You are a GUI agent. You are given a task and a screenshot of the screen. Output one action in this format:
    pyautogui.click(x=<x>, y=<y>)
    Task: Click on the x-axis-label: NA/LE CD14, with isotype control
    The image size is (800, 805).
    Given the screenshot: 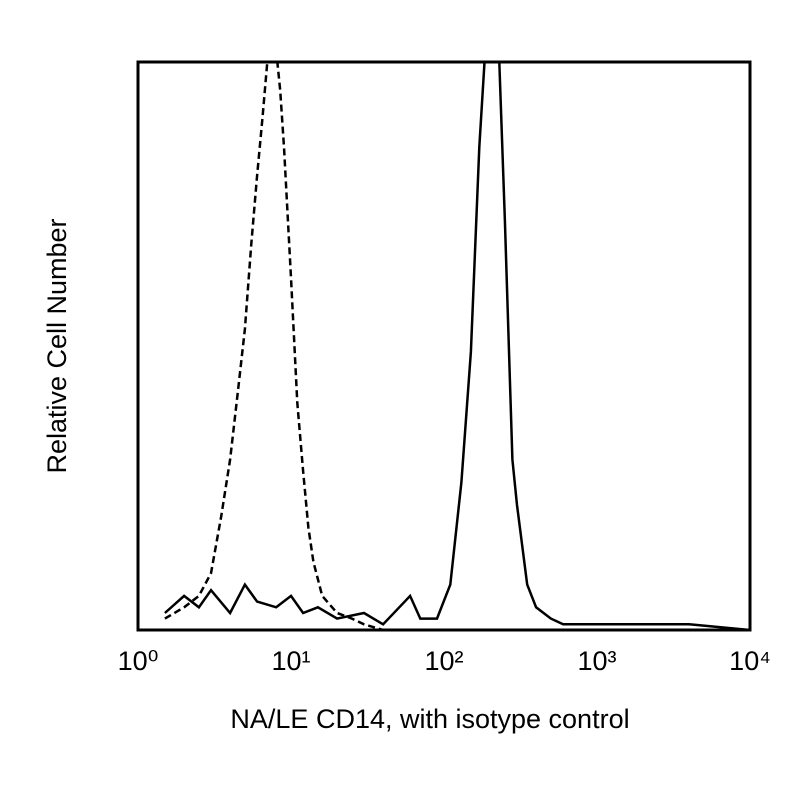 What is the action you would take?
    pyautogui.click(x=429, y=719)
    